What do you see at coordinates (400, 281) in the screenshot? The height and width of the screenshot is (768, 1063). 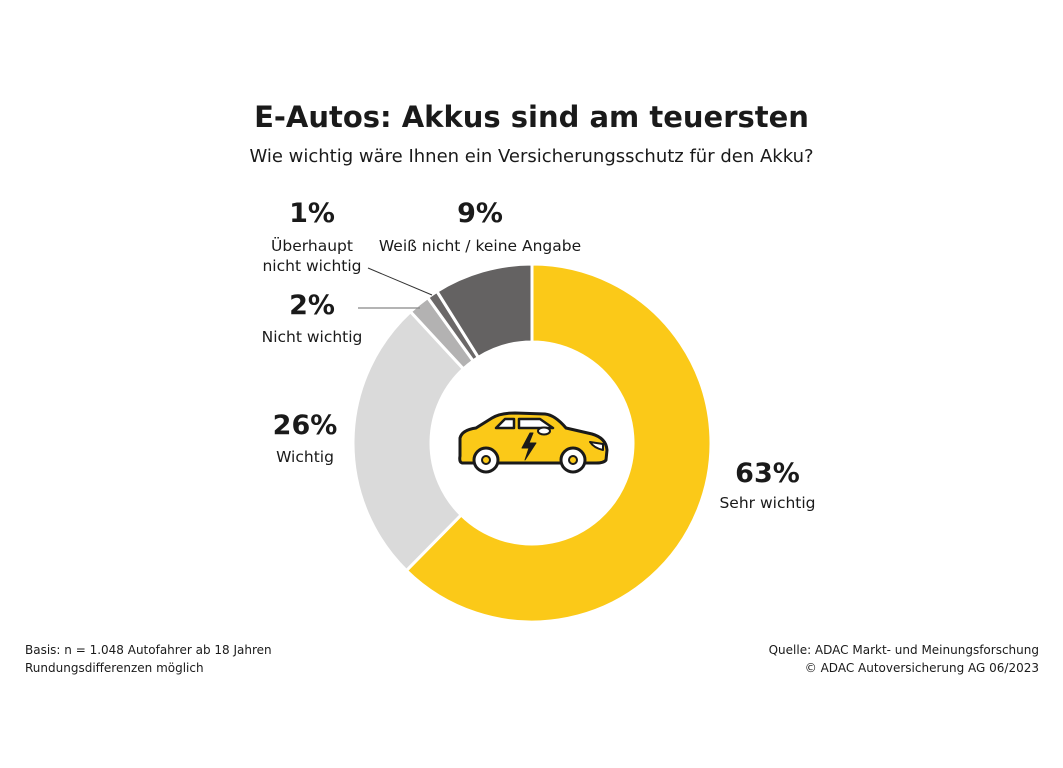 I see `leader-line-ueberhaupt-nicht` at bounding box center [400, 281].